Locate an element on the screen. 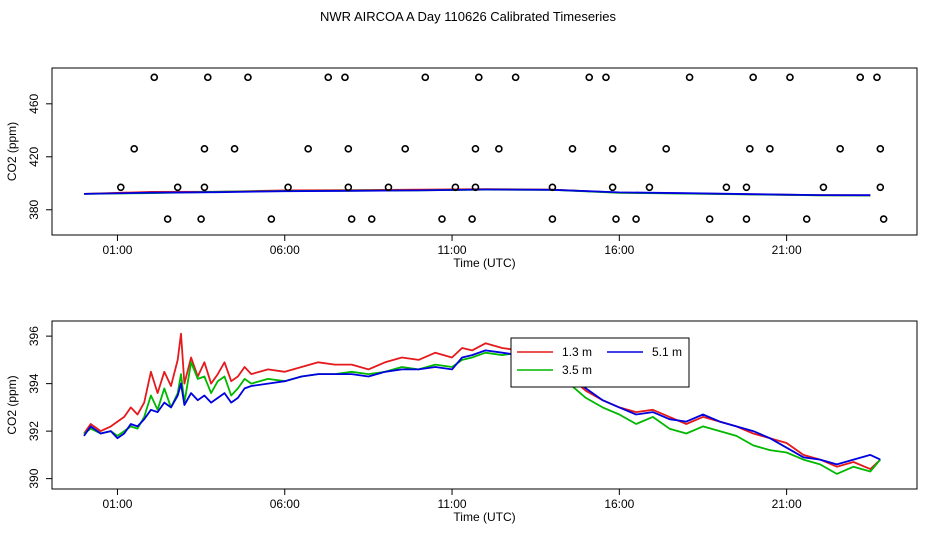 The height and width of the screenshot is (540, 936). series-line is located at coordinates (477, 192).